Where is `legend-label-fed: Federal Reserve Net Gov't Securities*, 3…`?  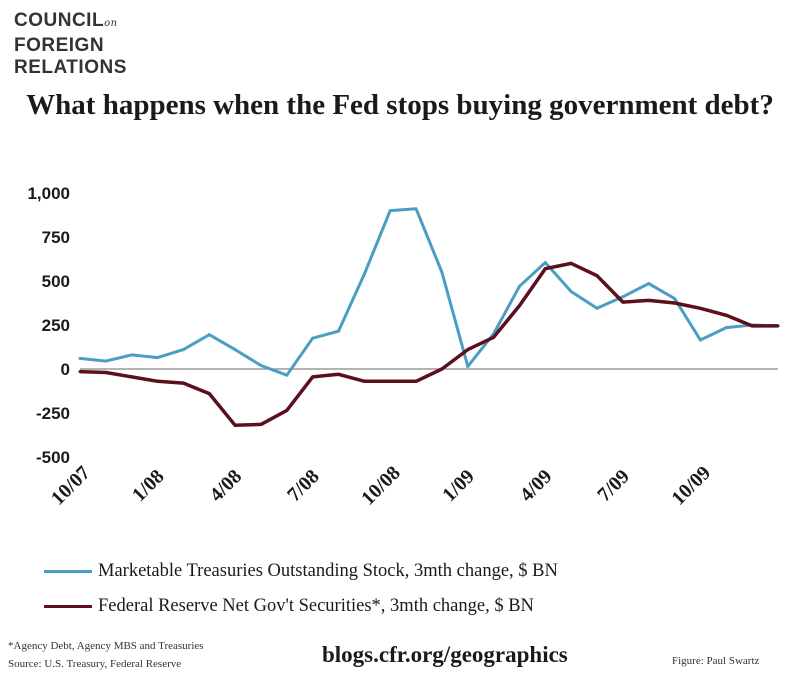 legend-label-fed: Federal Reserve Net Gov't Securities*, 3… is located at coordinates (316, 606).